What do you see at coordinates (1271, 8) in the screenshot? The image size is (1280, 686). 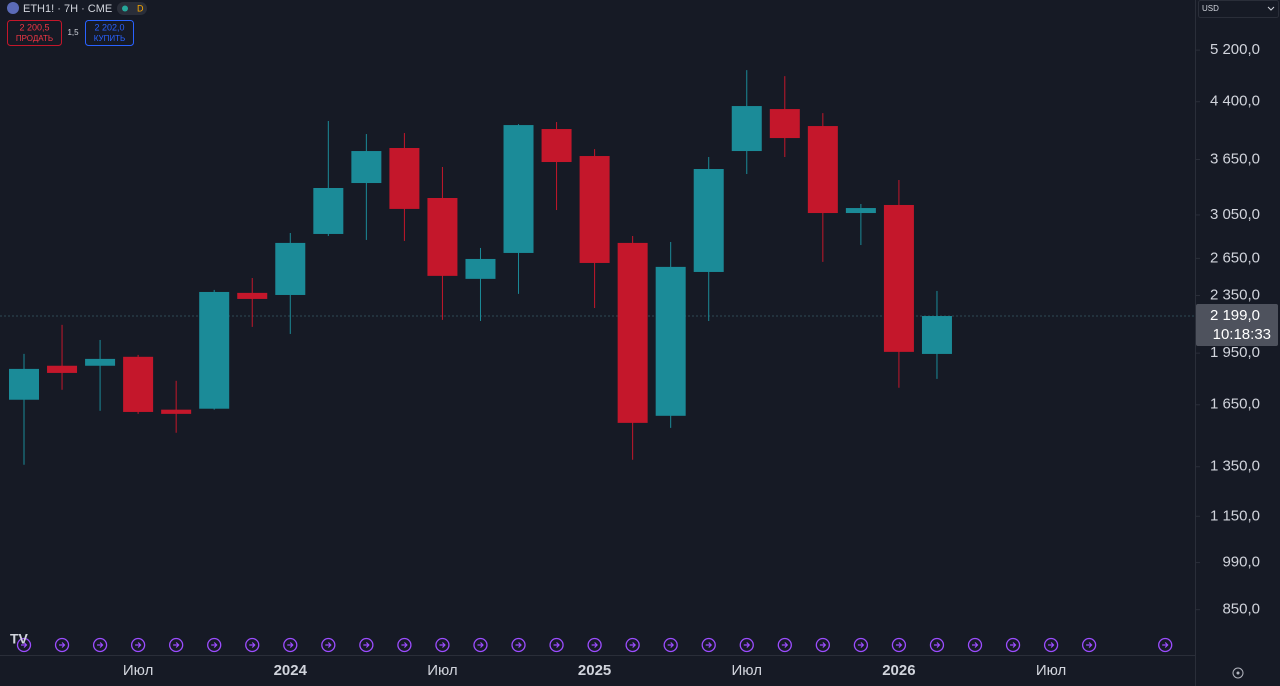 I see `dropdown-caret` at bounding box center [1271, 8].